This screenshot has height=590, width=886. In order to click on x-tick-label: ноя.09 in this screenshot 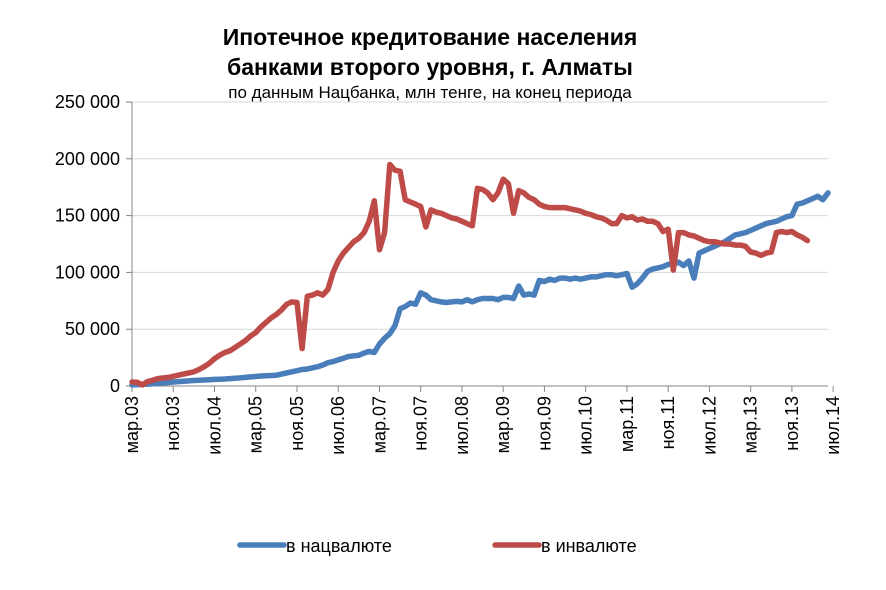, I will do `click(544, 423)`.